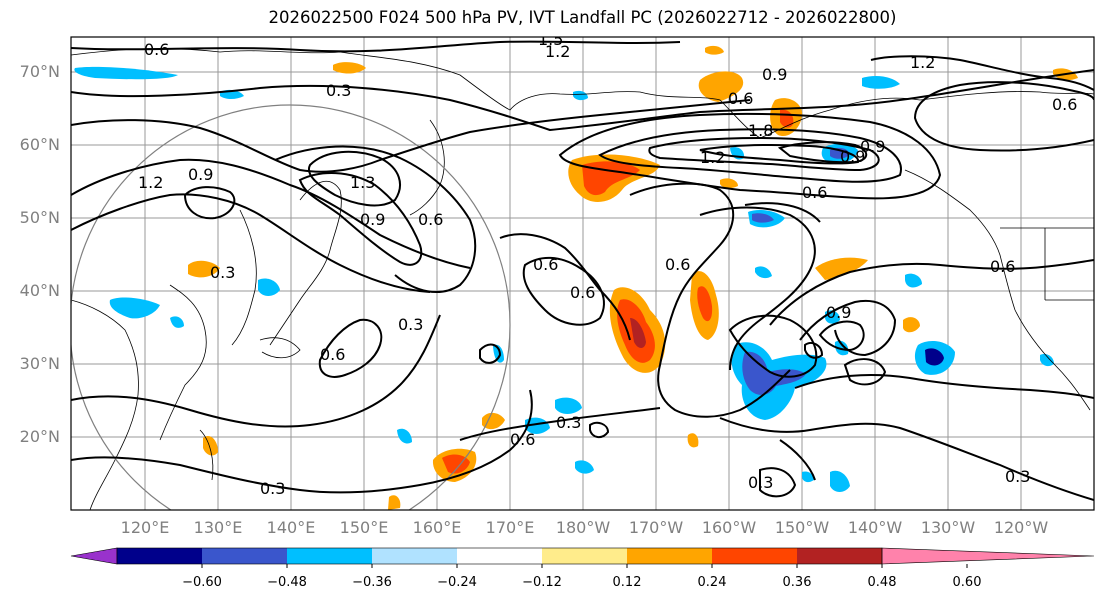 The image size is (1105, 604). I want to click on longitude-label: 130°W, so click(948, 527).